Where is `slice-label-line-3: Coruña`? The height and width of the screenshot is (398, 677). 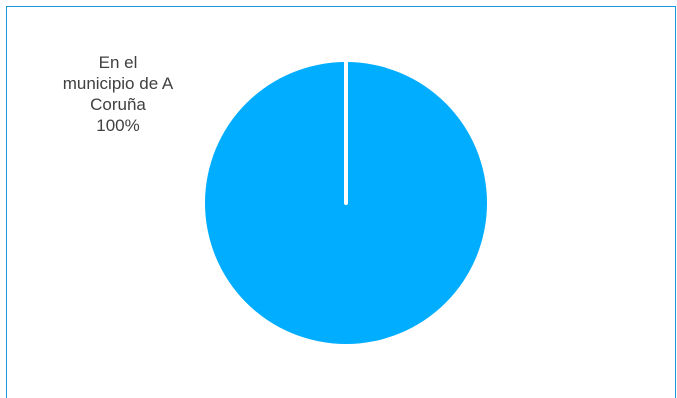 slice-label-line-3: Coruña is located at coordinates (118, 104).